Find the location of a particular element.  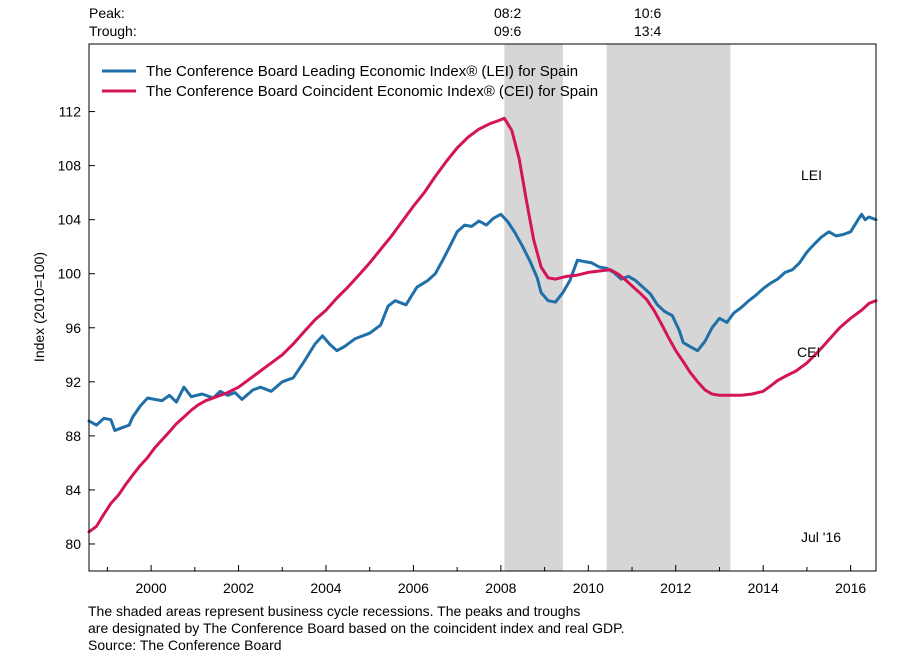

x-tick-label-2014: 2014 is located at coordinates (763, 588).